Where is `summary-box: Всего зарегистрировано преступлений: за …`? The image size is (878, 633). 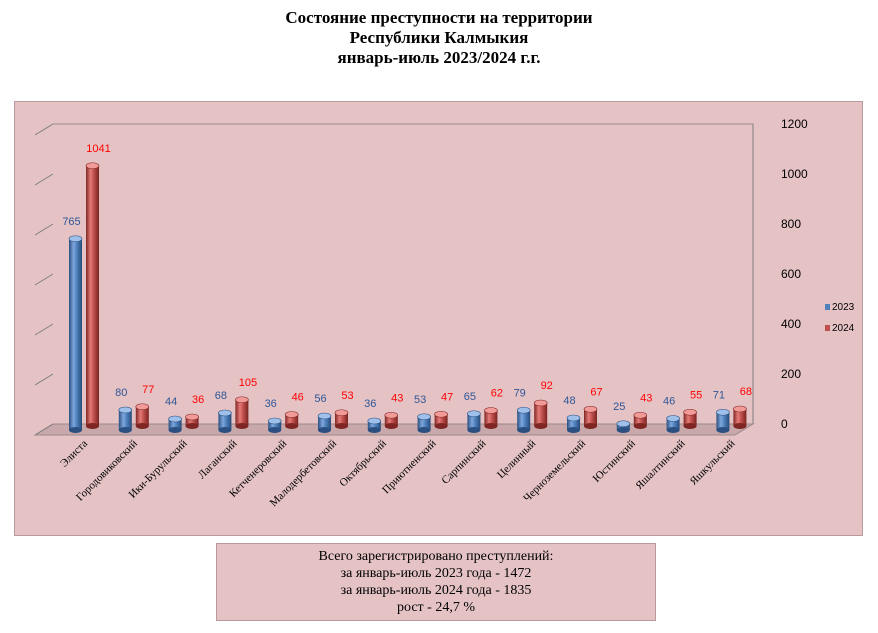 summary-box: Всего зарегистрировано преступлений: за … is located at coordinates (436, 582).